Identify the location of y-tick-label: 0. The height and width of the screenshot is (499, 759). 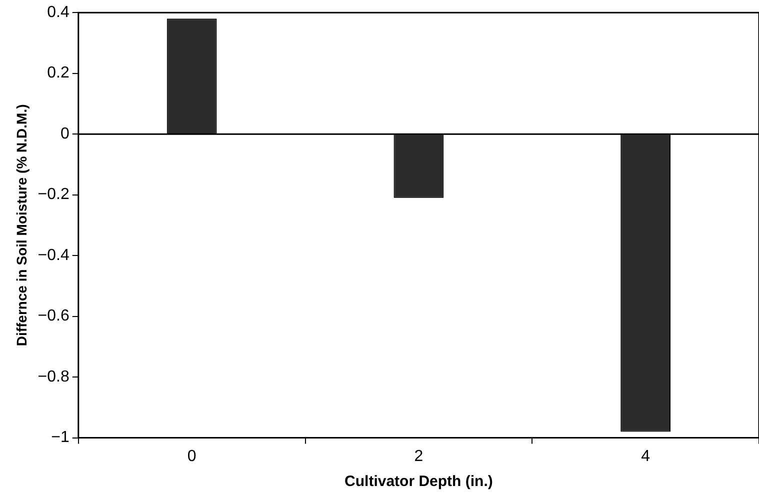
(65, 133).